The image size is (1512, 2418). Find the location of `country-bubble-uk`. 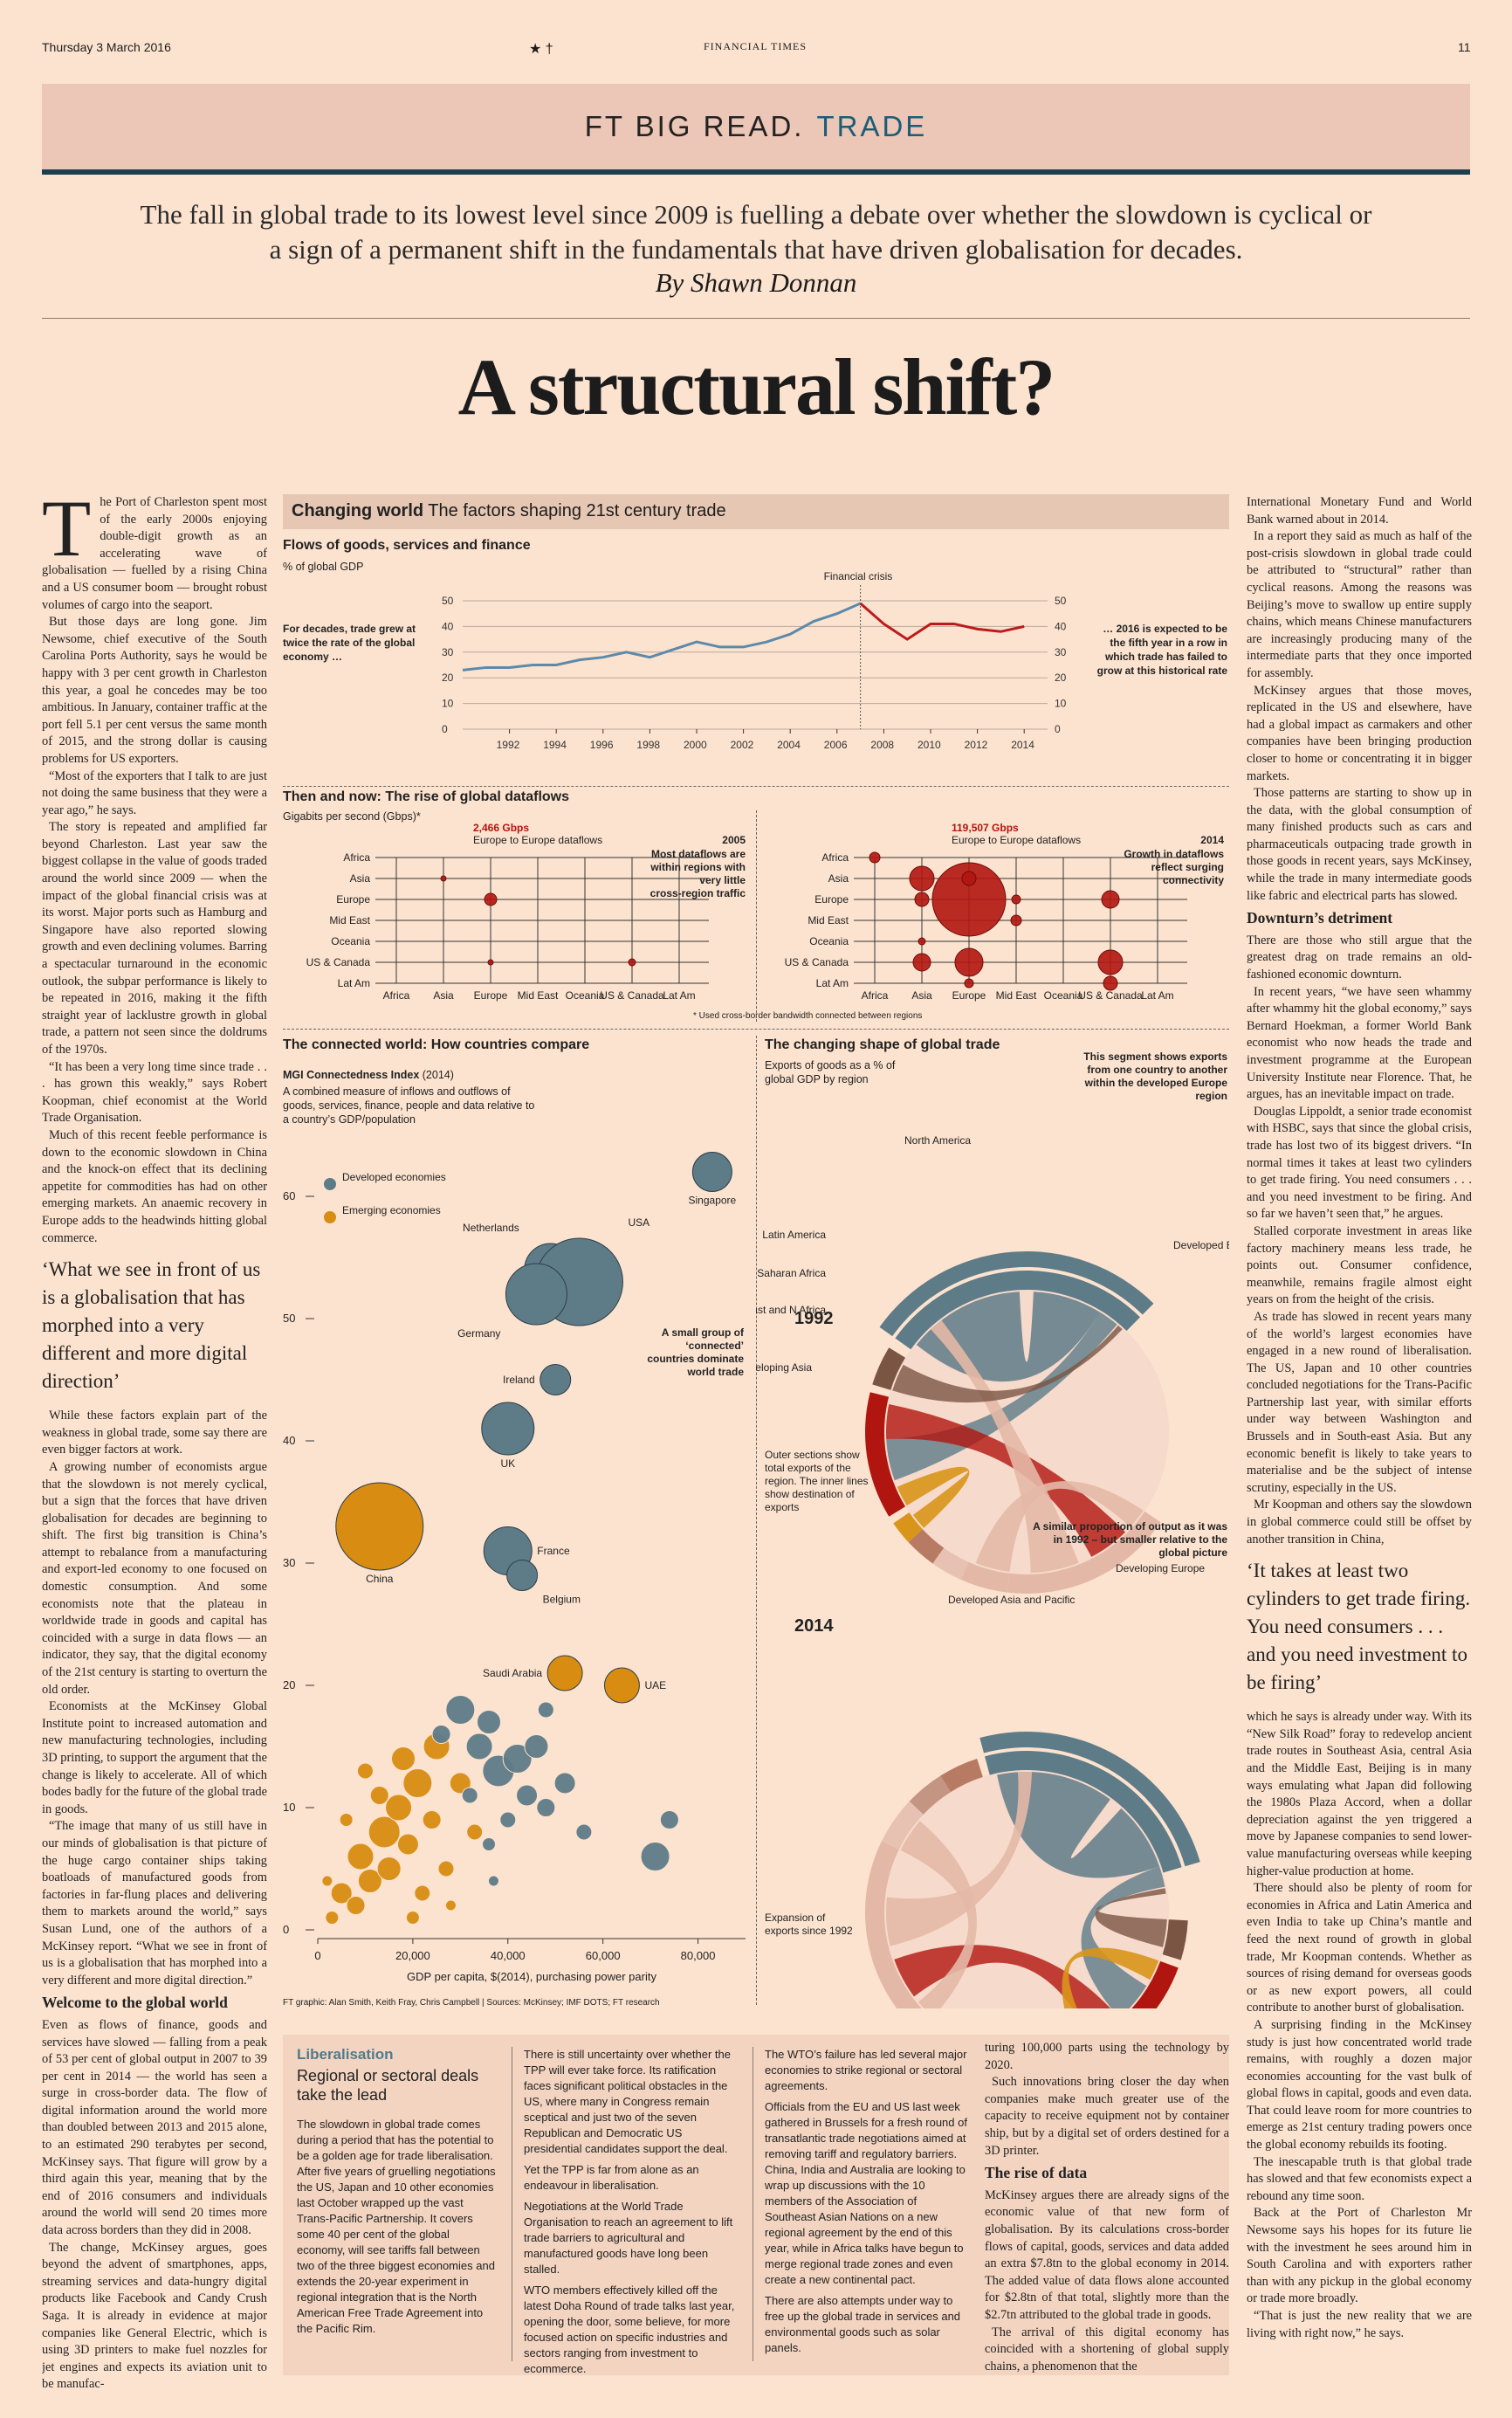

country-bubble-uk is located at coordinates (508, 1429).